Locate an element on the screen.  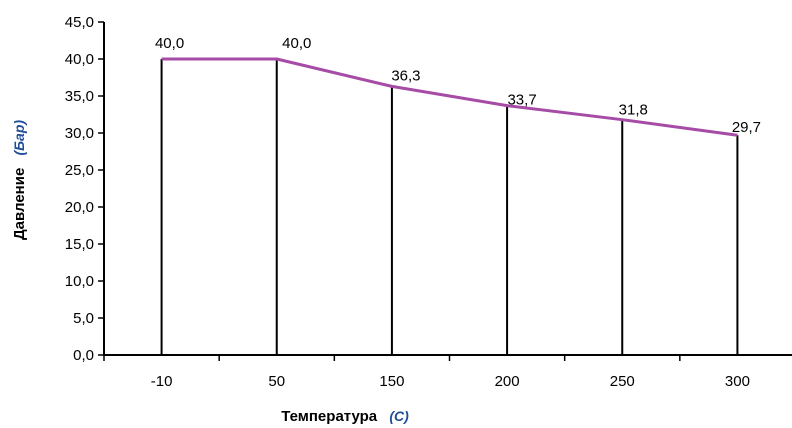
x-tick-label: 300 is located at coordinates (737, 381).